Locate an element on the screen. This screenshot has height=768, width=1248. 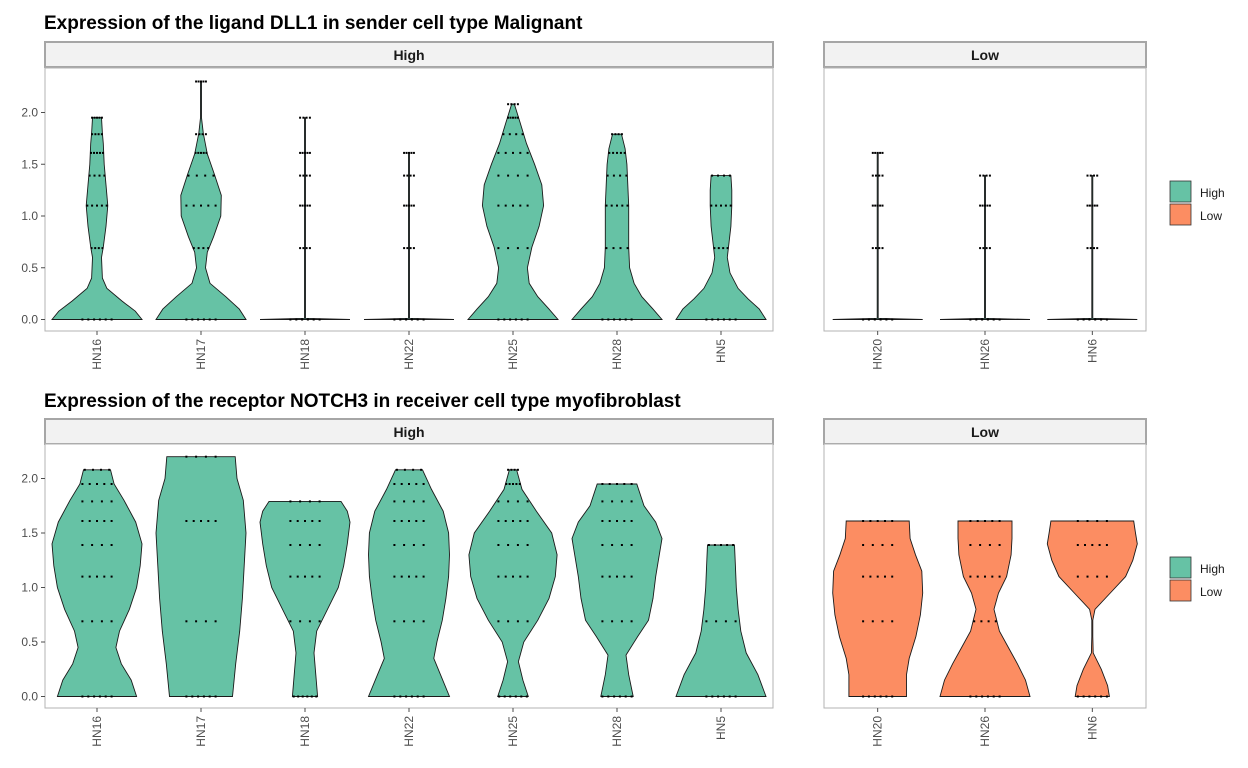
y-tick-label: 1.0 is located at coordinates (29, 216).